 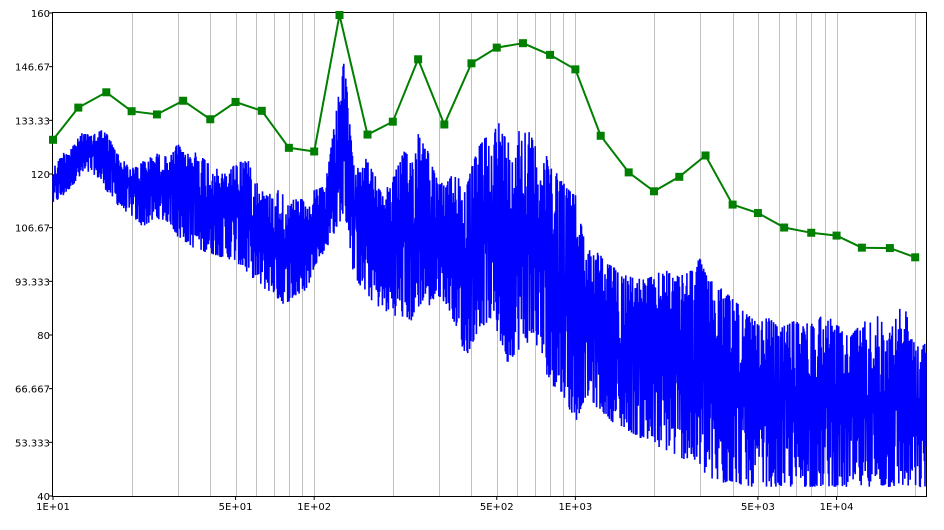 I want to click on y-tick-label: 40, so click(x=43, y=497).